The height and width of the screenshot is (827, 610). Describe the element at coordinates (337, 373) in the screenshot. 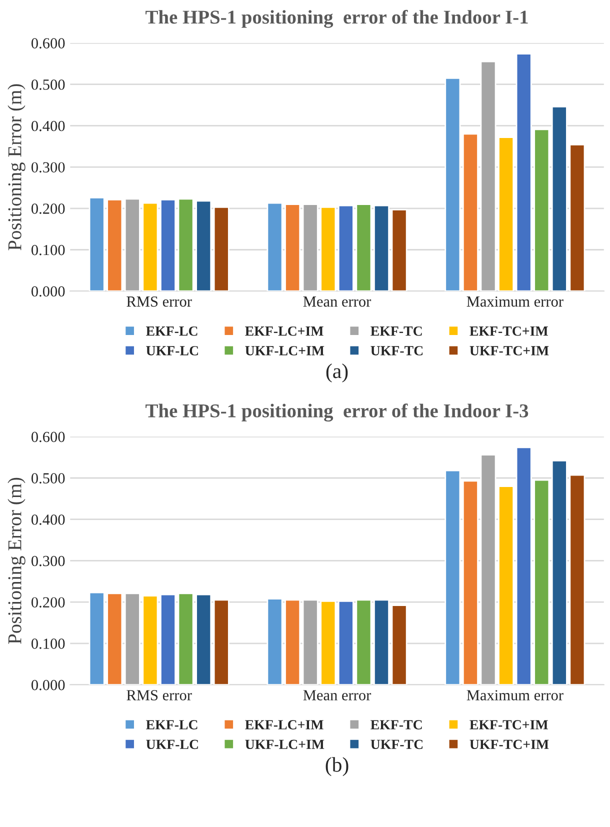

I see `text: (a)` at that location.